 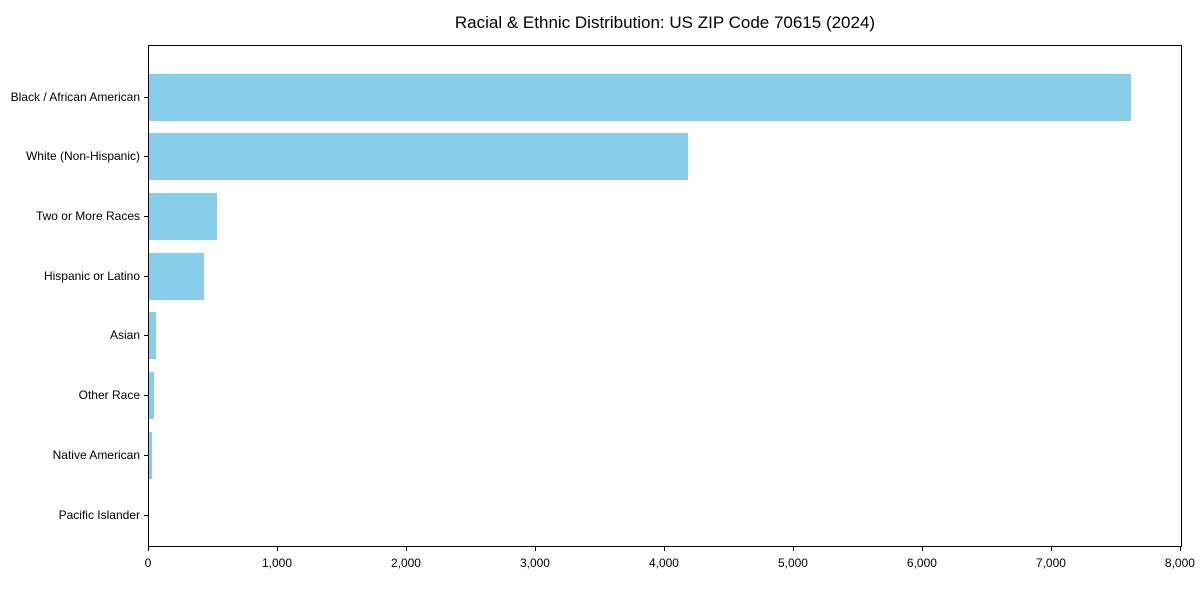 I want to click on x-tick-label: 5,000, so click(x=792, y=563).